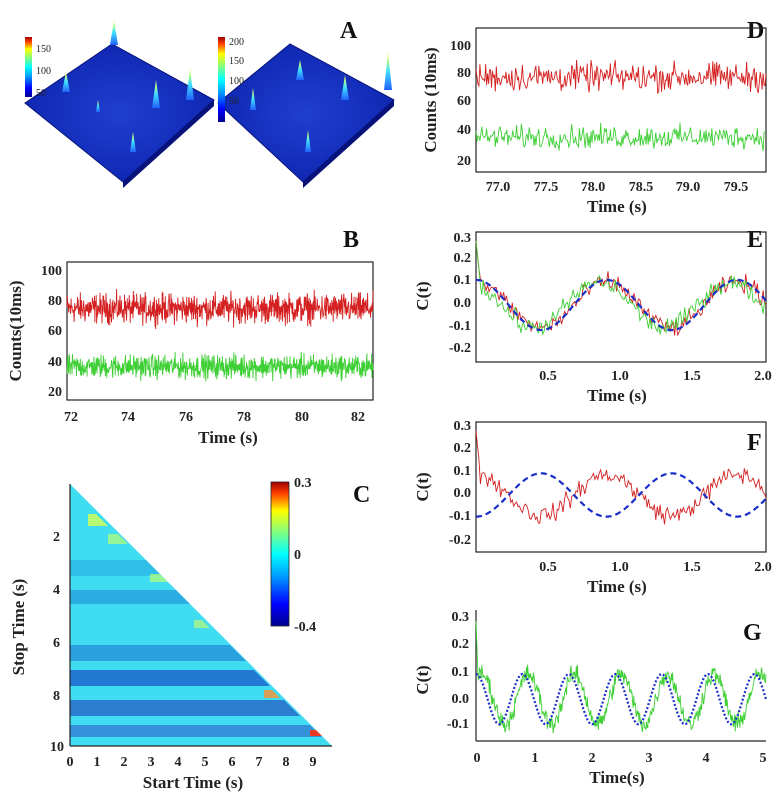 This screenshot has height=802, width=780. Describe the element at coordinates (41, 93) in the screenshot. I see `colorbar-left-tick: 50` at that location.